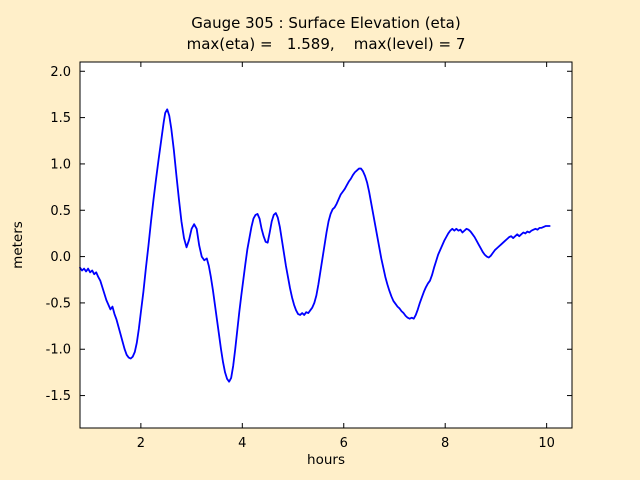 The height and width of the screenshot is (480, 640). I want to click on chart-title: Gauge 305 : Surface Elevation (eta), so click(325, 23).